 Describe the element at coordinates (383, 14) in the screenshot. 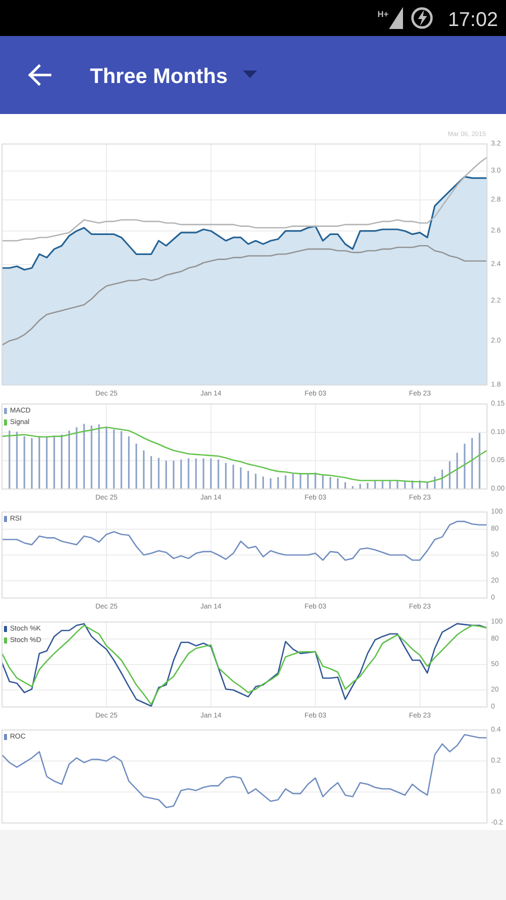

I see `text: H+` at that location.